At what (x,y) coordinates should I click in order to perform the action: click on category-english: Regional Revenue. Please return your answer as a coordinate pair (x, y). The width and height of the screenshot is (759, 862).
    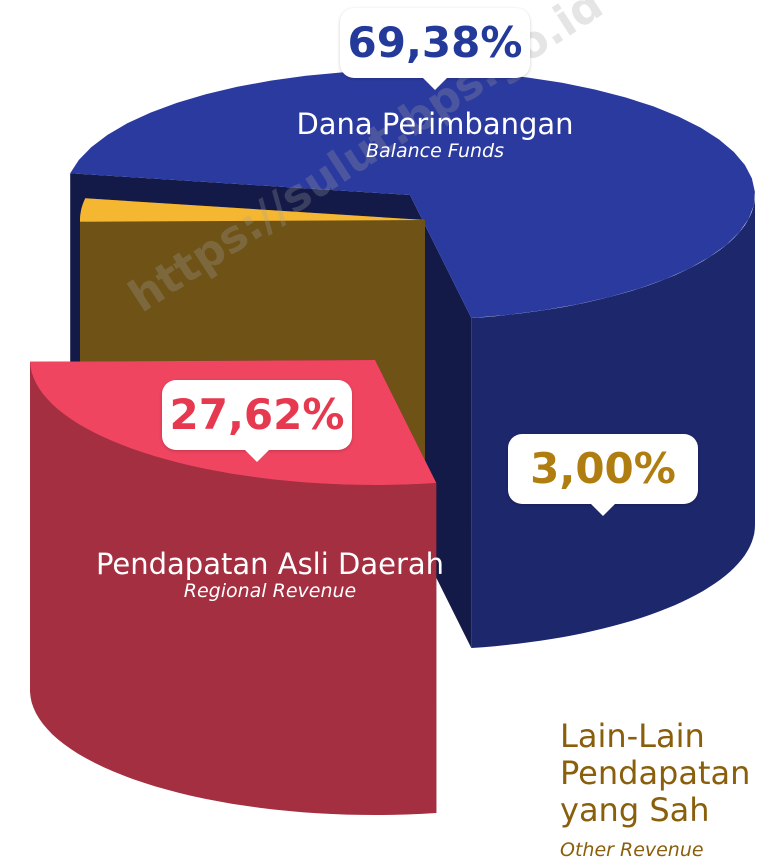
    Looking at the image, I should click on (270, 591).